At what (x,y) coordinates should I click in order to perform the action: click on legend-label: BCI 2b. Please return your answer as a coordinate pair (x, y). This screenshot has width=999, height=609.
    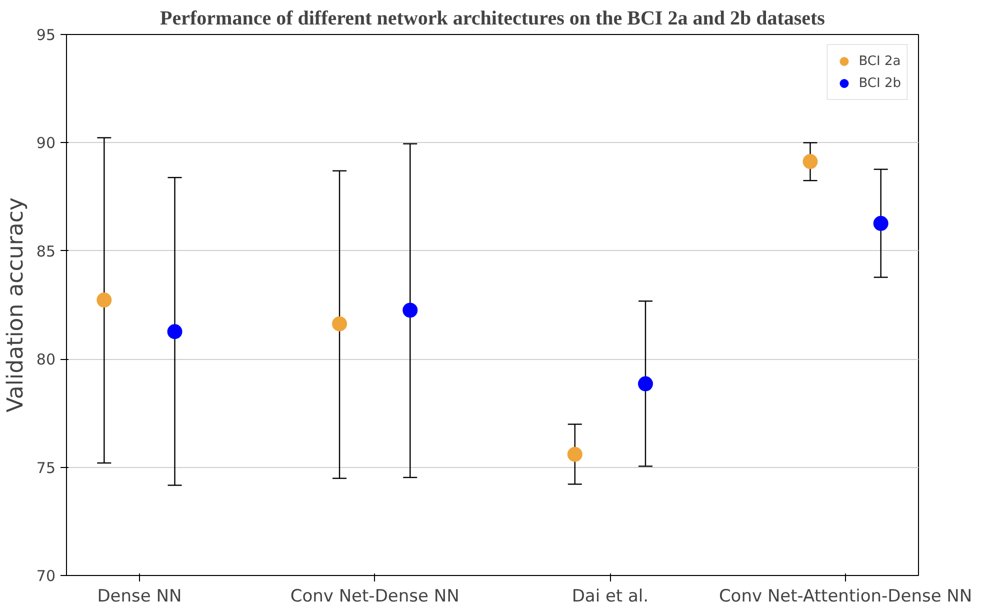
    Looking at the image, I should click on (879, 83).